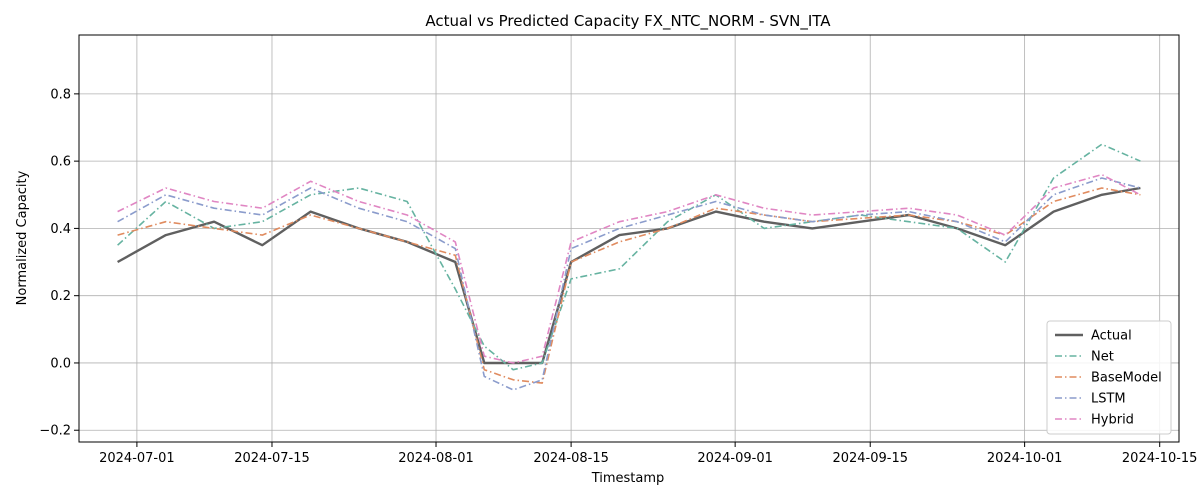 Image resolution: width=1200 pixels, height=500 pixels. I want to click on y-tick-label: 0.4, so click(60, 229).